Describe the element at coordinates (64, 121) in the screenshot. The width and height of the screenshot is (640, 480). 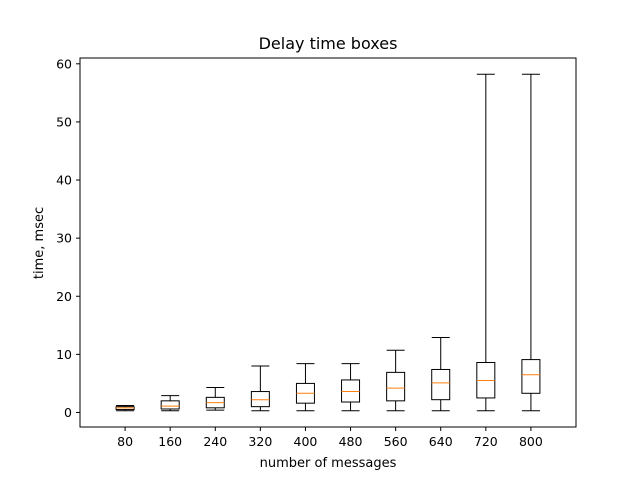
I see `y-tick-label: 50` at that location.